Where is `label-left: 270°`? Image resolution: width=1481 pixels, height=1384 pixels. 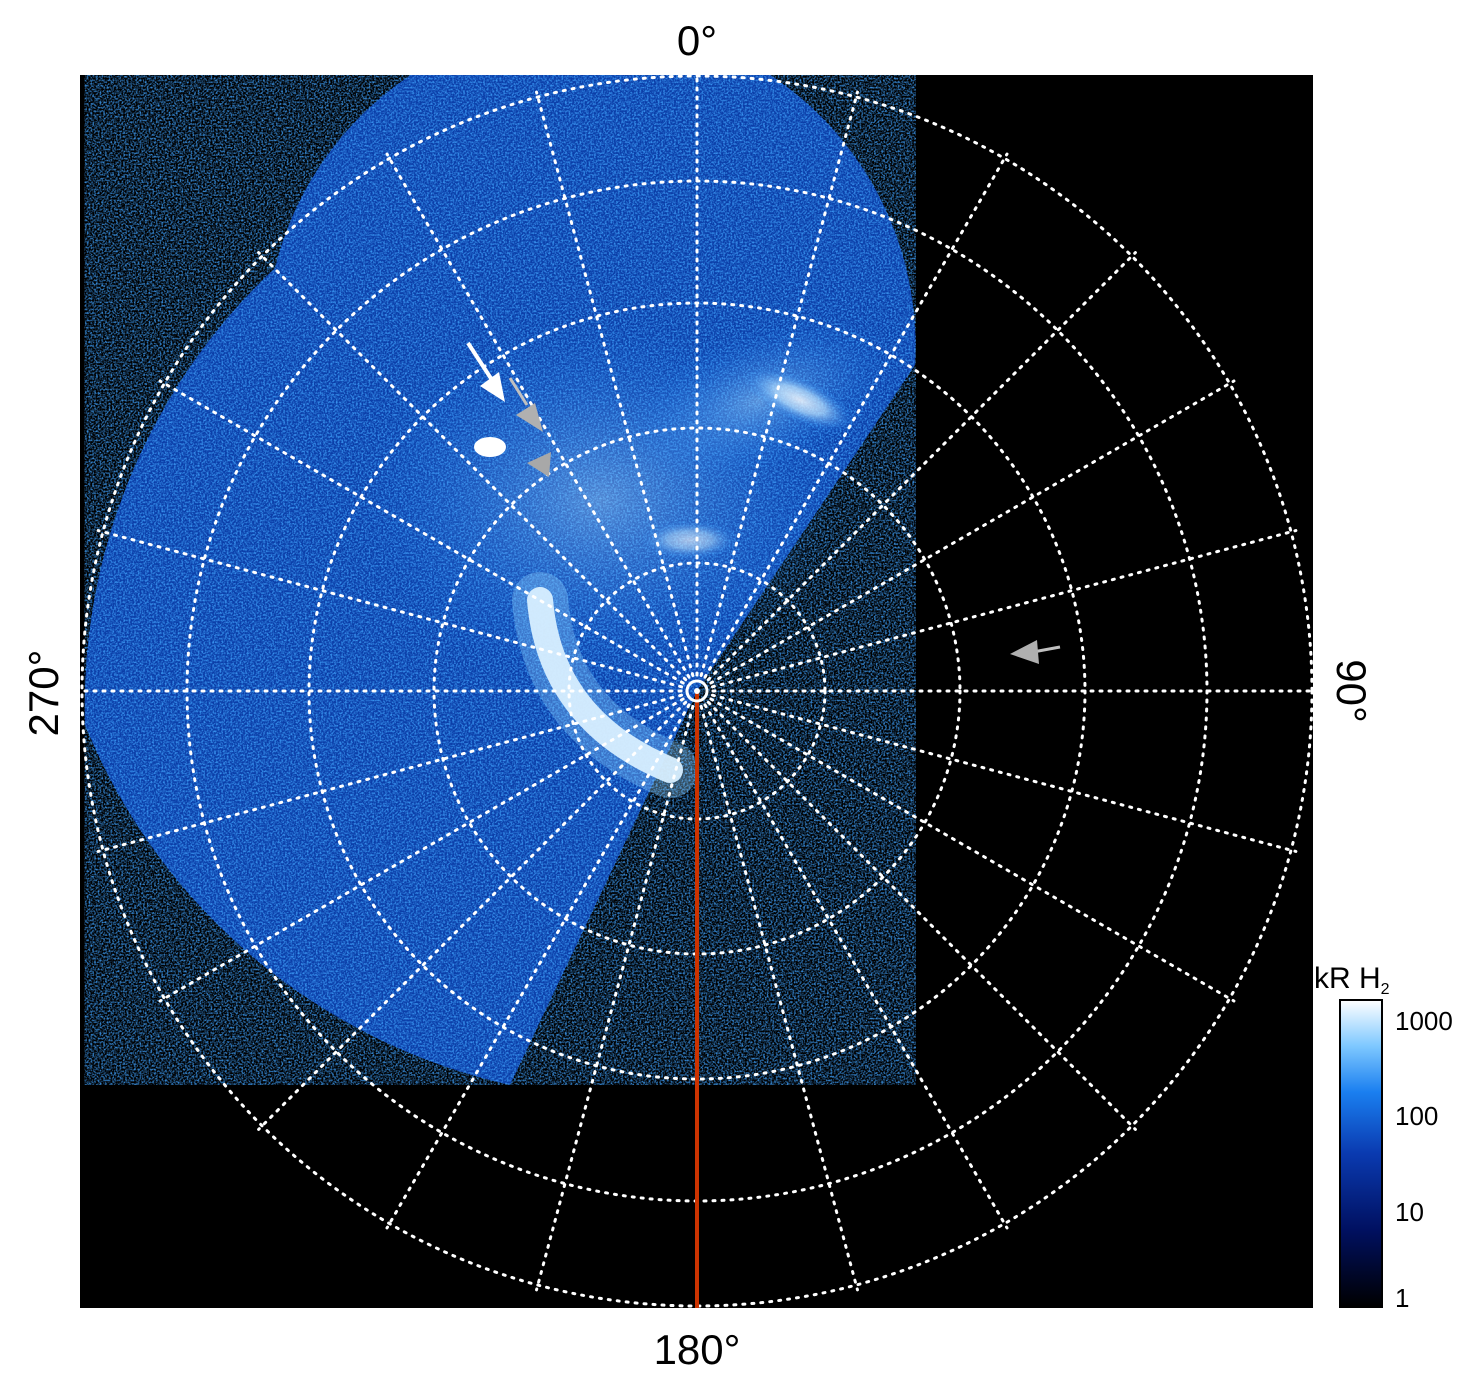 label-left: 270° is located at coordinates (43, 693).